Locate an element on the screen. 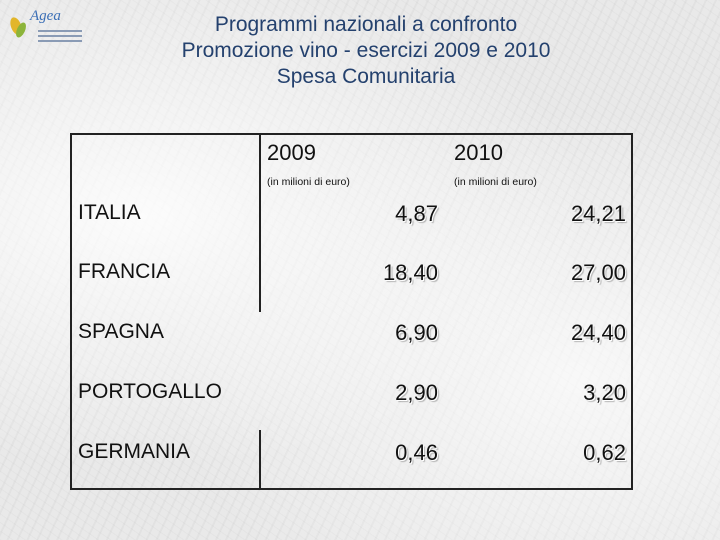 This screenshot has width=720, height=540. table-divider-middle is located at coordinates (260, 284).